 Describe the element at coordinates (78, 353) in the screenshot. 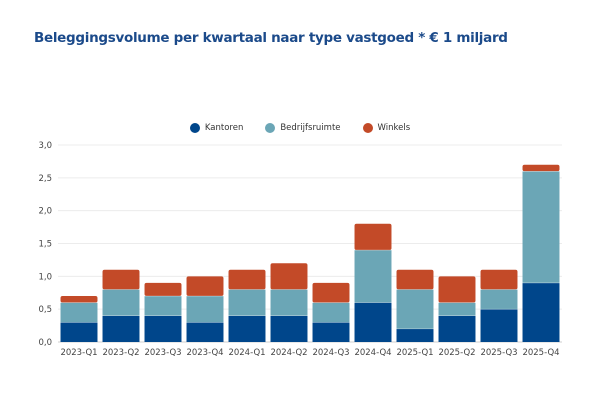

I see `x-tick-label: 2023-Q1` at that location.